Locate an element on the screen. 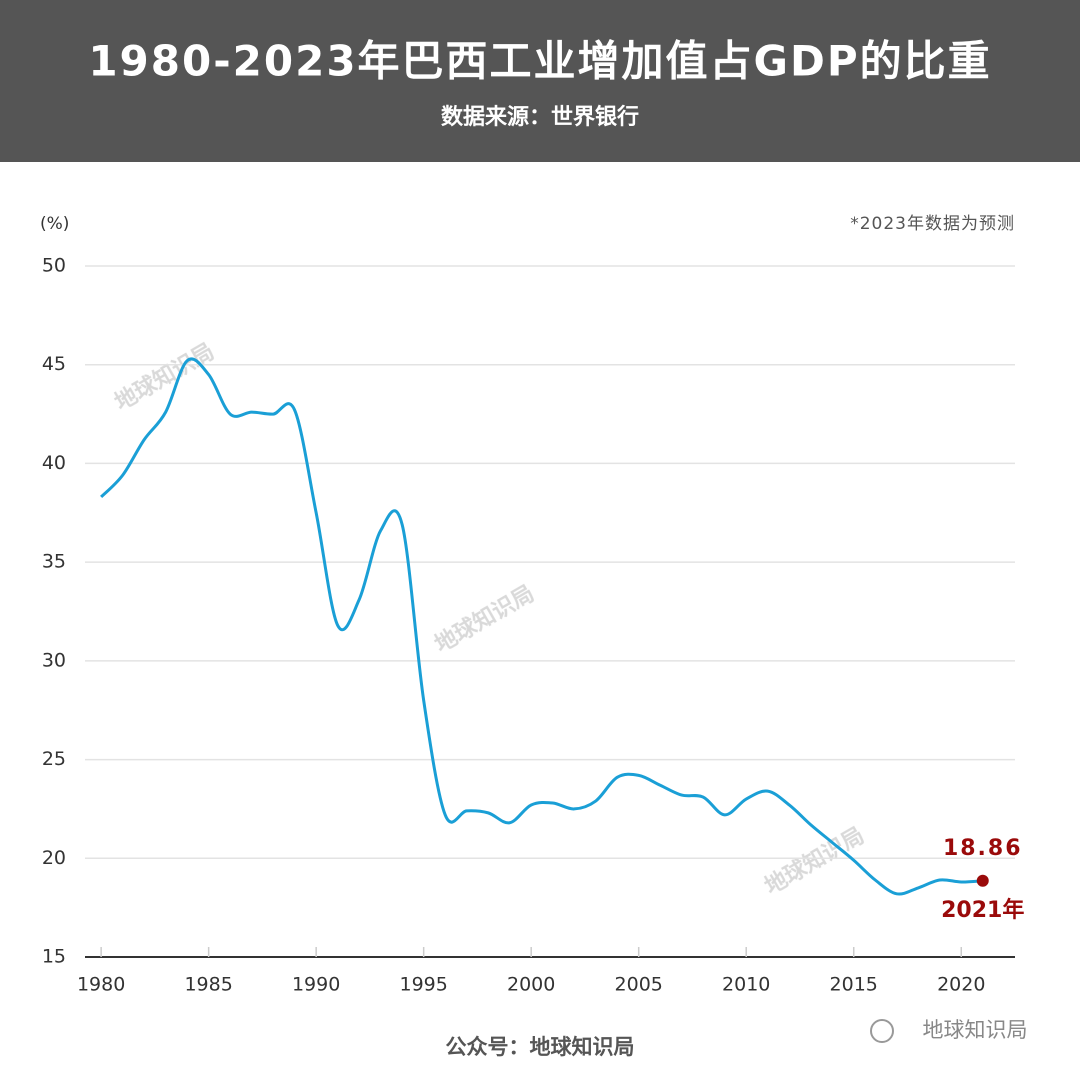  x-tick-label: 1985 is located at coordinates (208, 985).